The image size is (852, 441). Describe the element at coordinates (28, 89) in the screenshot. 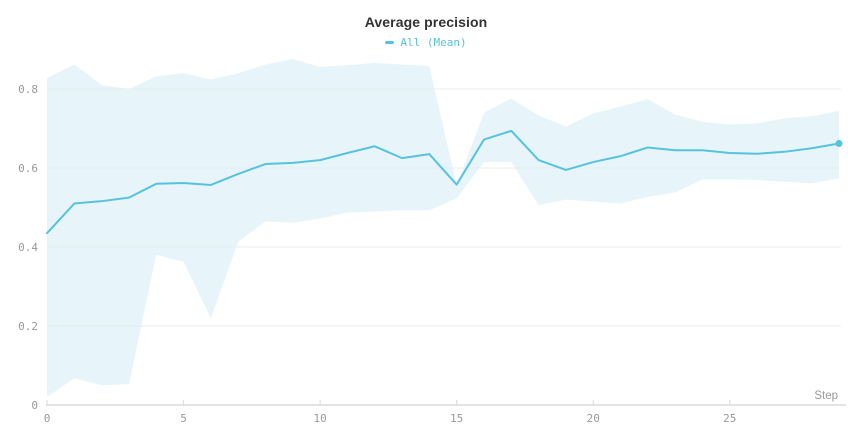

I see `y-tick-label: 0.8` at that location.